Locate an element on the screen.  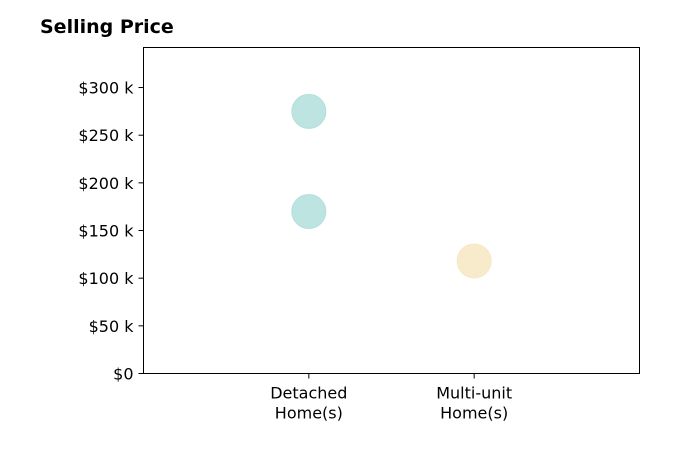
y-tick-label: $300 k is located at coordinates (106, 88).